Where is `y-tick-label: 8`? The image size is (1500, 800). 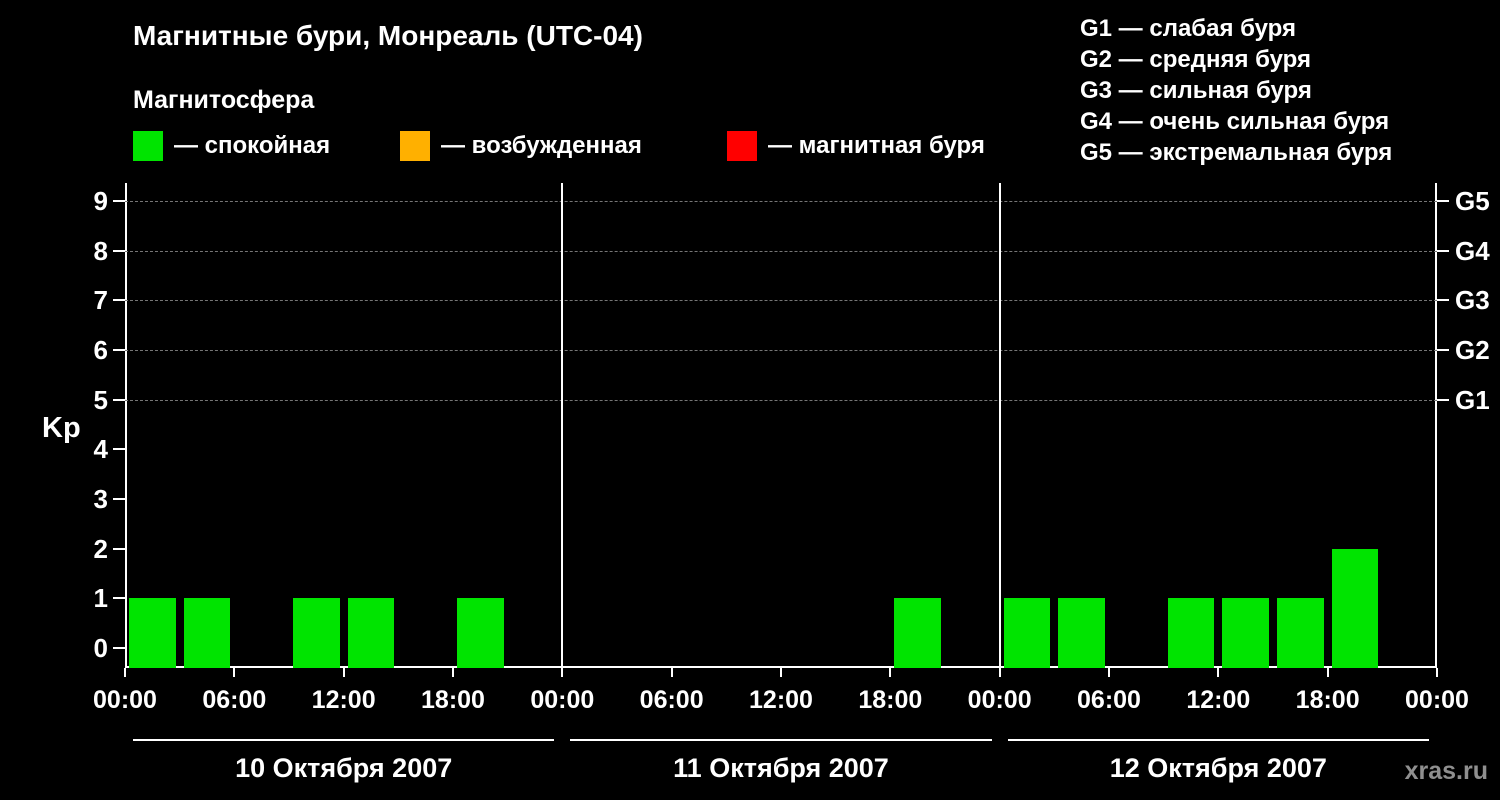 y-tick-label: 8 is located at coordinates (100, 250).